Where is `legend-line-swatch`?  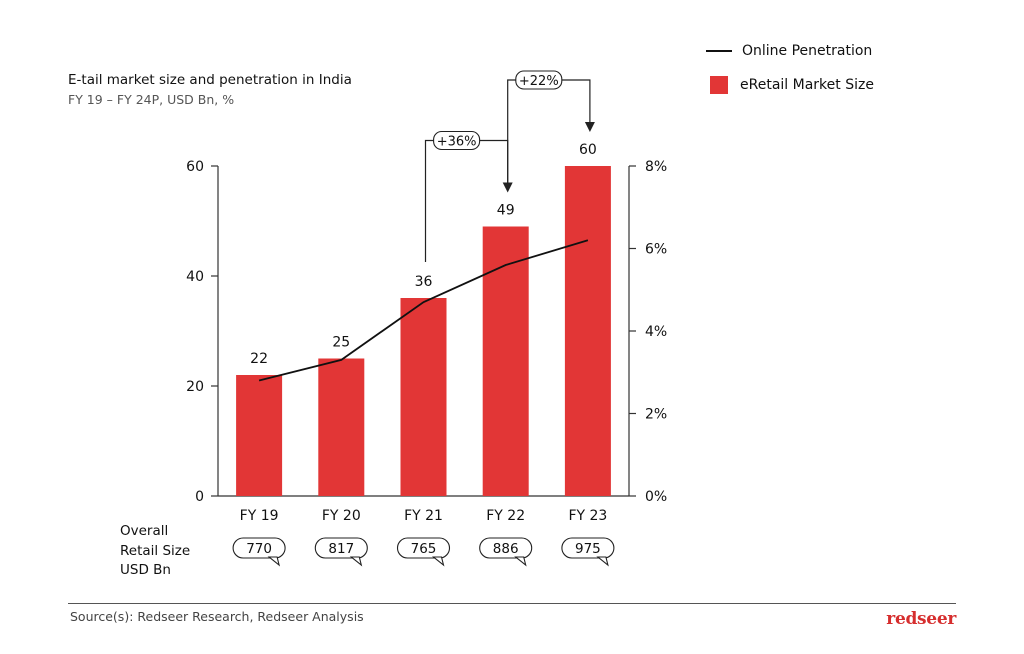
legend-line-swatch is located at coordinates (719, 51).